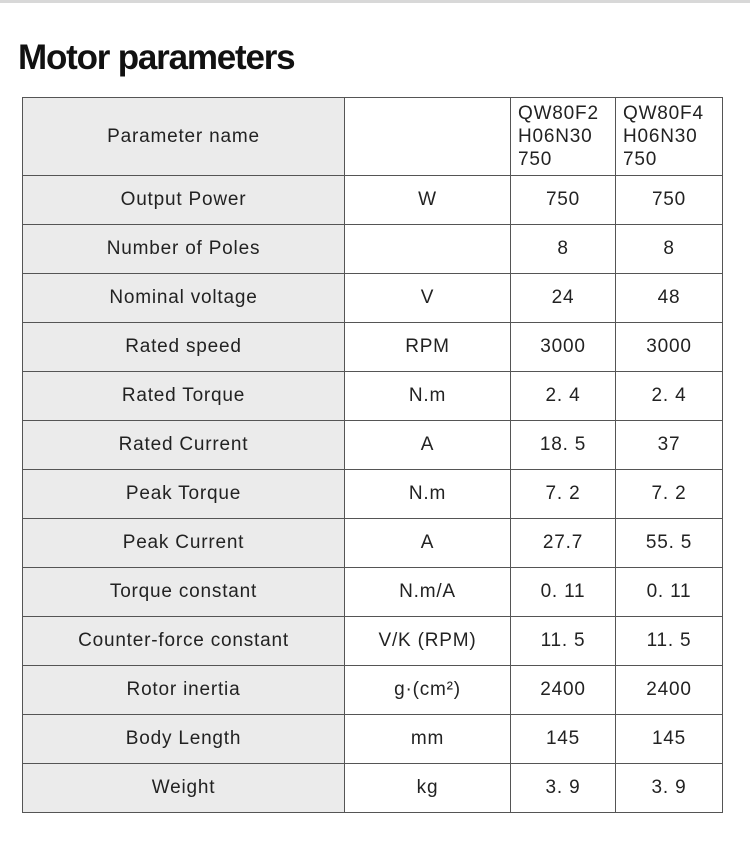 The height and width of the screenshot is (847, 750). What do you see at coordinates (183, 739) in the screenshot?
I see `parameter-name: Body Length` at bounding box center [183, 739].